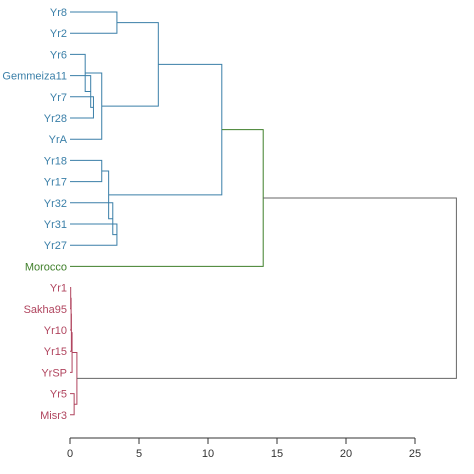 The width and height of the screenshot is (474, 474). I want to click on leaf-label-yr31: Yr31, so click(55, 225).